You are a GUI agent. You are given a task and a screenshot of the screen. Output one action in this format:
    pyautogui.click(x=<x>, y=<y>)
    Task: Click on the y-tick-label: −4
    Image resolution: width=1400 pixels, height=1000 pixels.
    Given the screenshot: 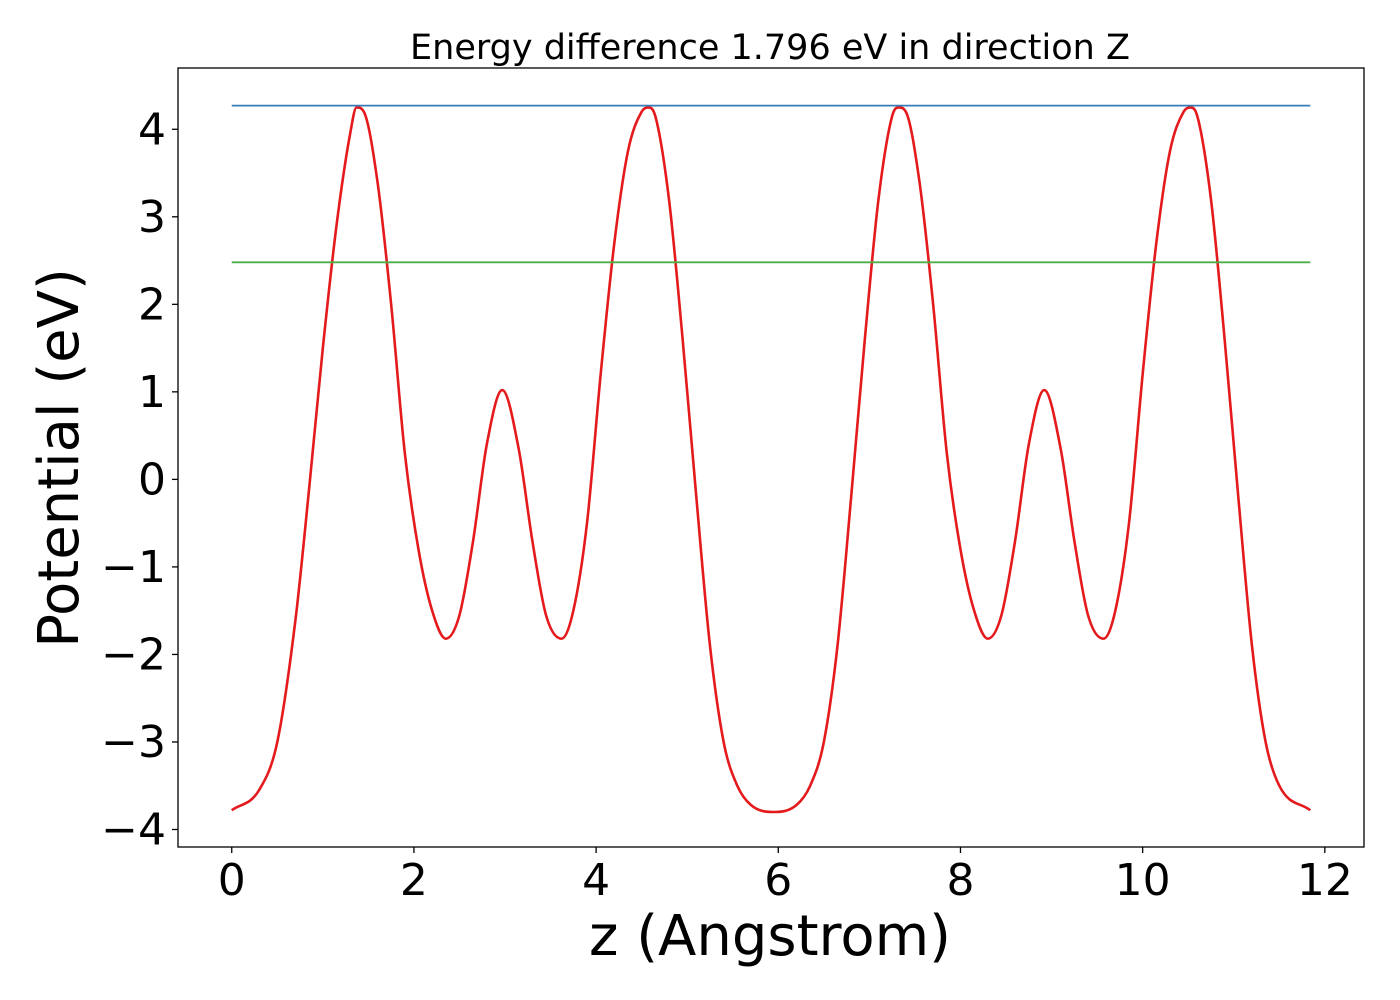 What is the action you would take?
    pyautogui.click(x=133, y=829)
    